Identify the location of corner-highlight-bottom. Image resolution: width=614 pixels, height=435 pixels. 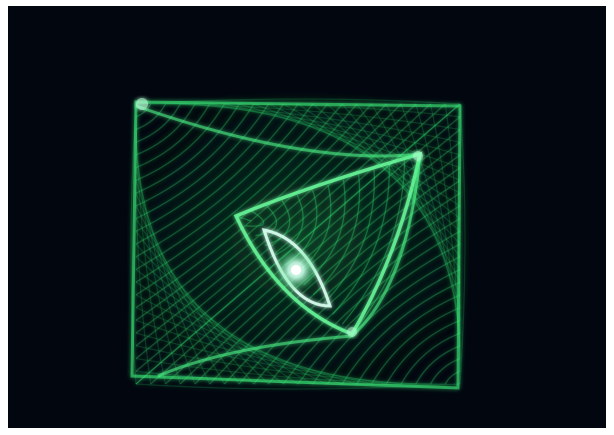
(352, 332).